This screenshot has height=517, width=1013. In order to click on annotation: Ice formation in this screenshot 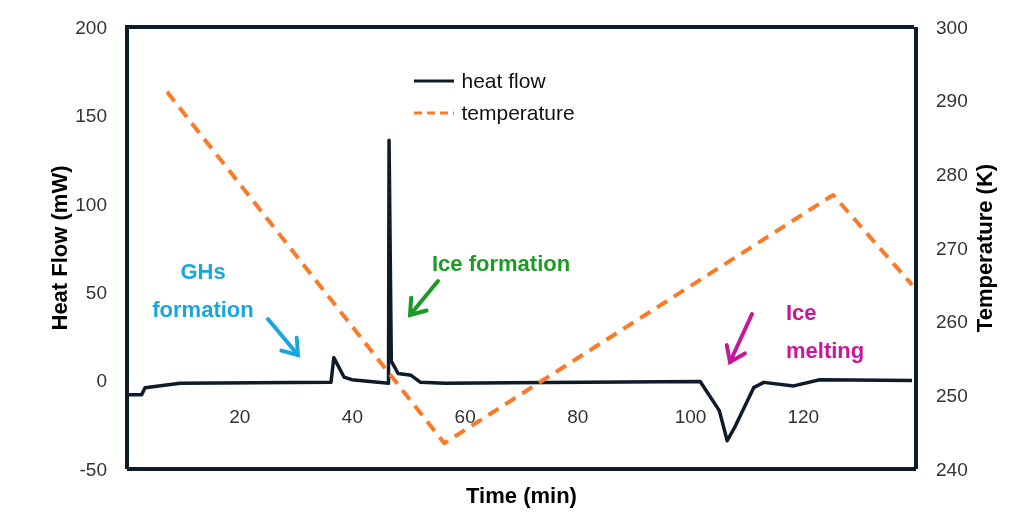, I will do `click(502, 264)`.